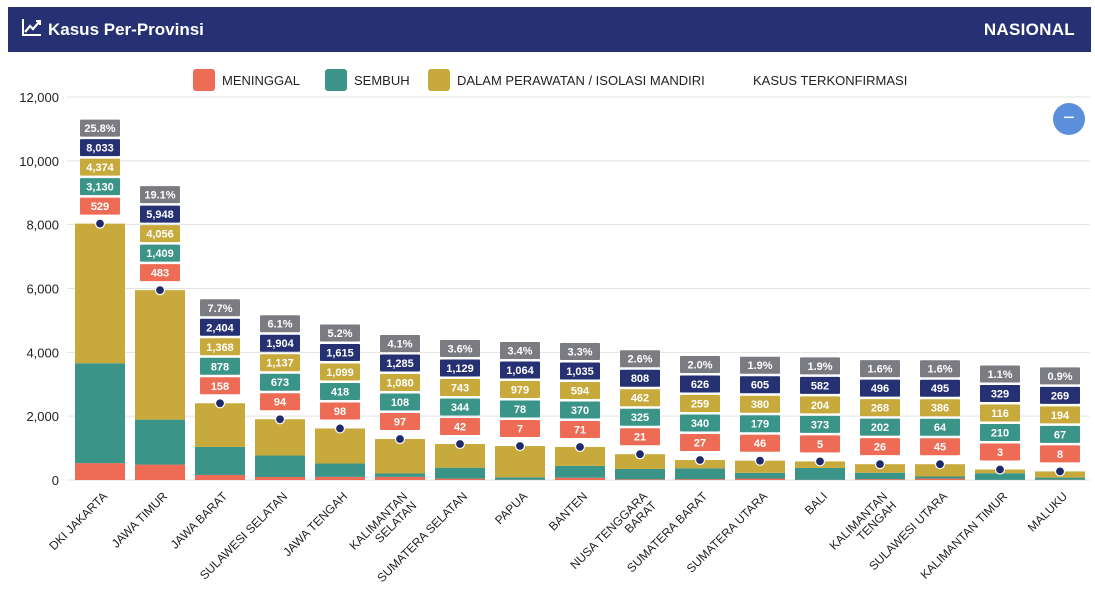 The image size is (1095, 607). Describe the element at coordinates (581, 80) in the screenshot. I see `legend-label-perawatan: DALAM PERAWATAN / ISOLASI MANDIRI` at that location.